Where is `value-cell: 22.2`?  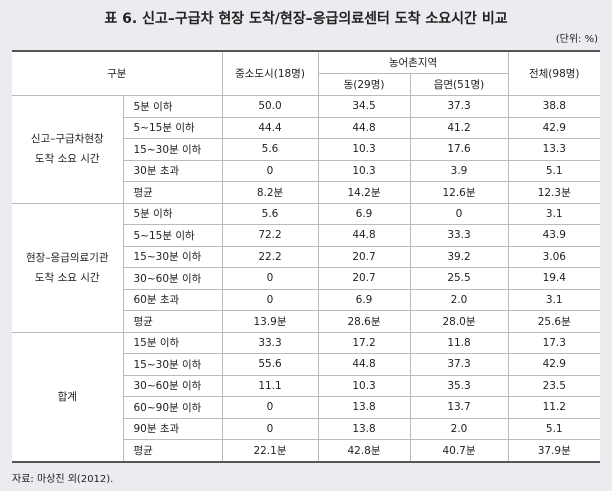
value-cell: 22.2 is located at coordinates (270, 256).